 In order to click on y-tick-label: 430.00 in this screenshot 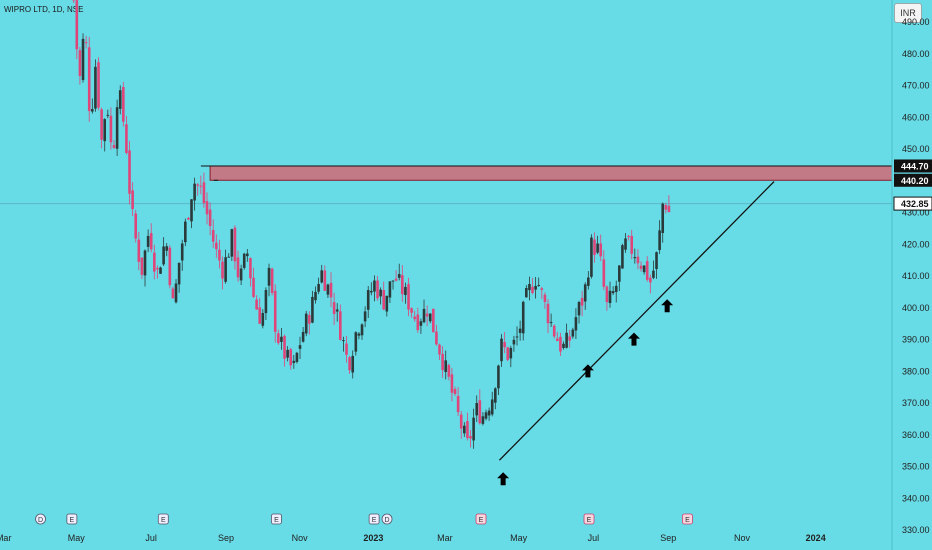, I will do `click(916, 213)`.